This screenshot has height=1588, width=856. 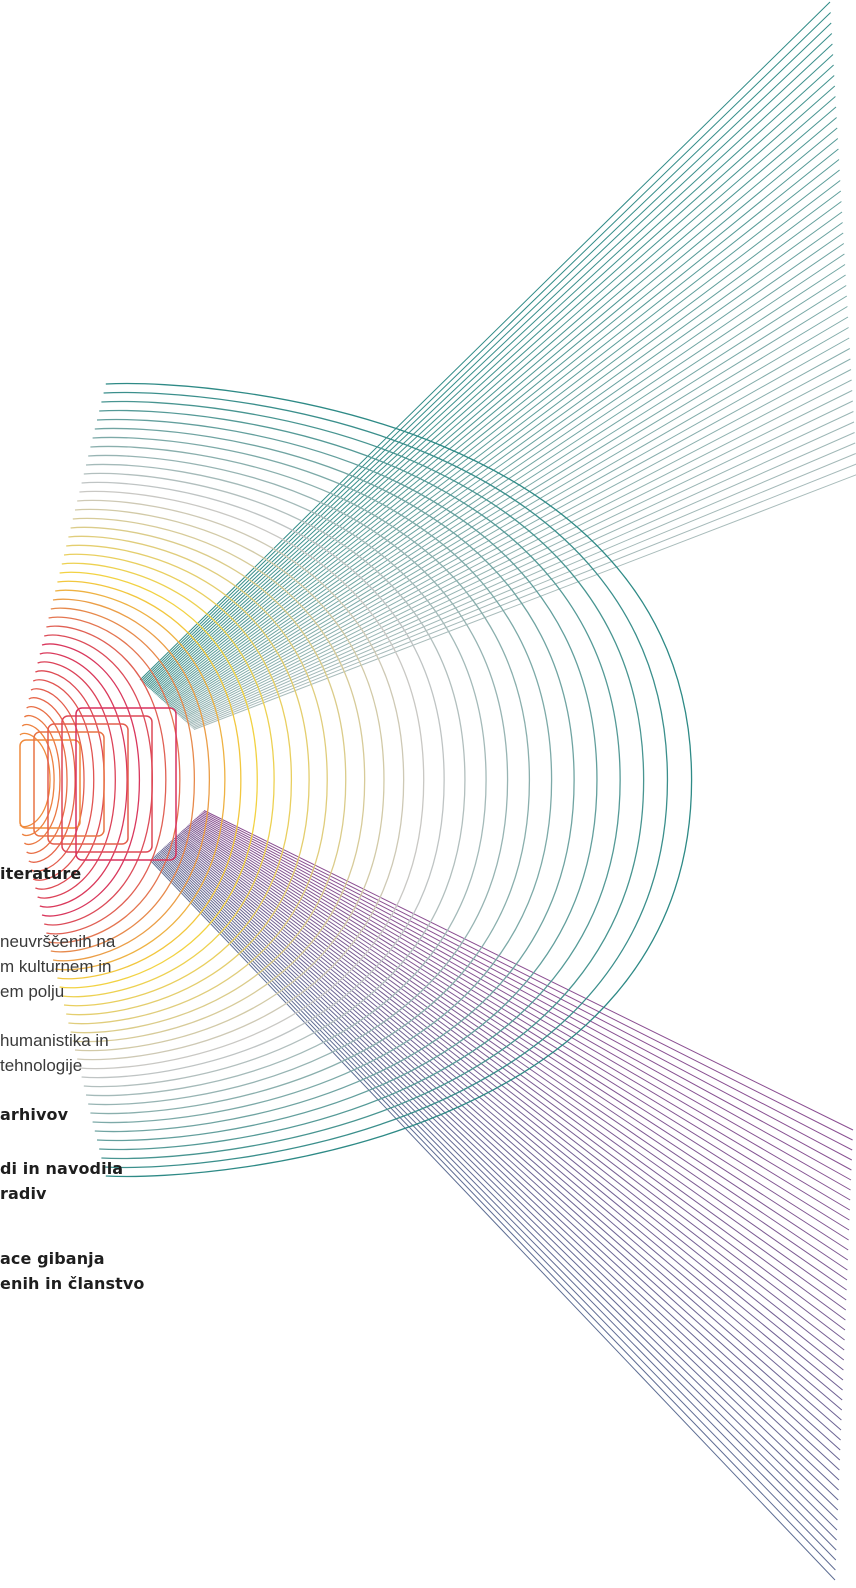 I want to click on menu-item-guides: di in navodila, so click(x=62, y=1168).